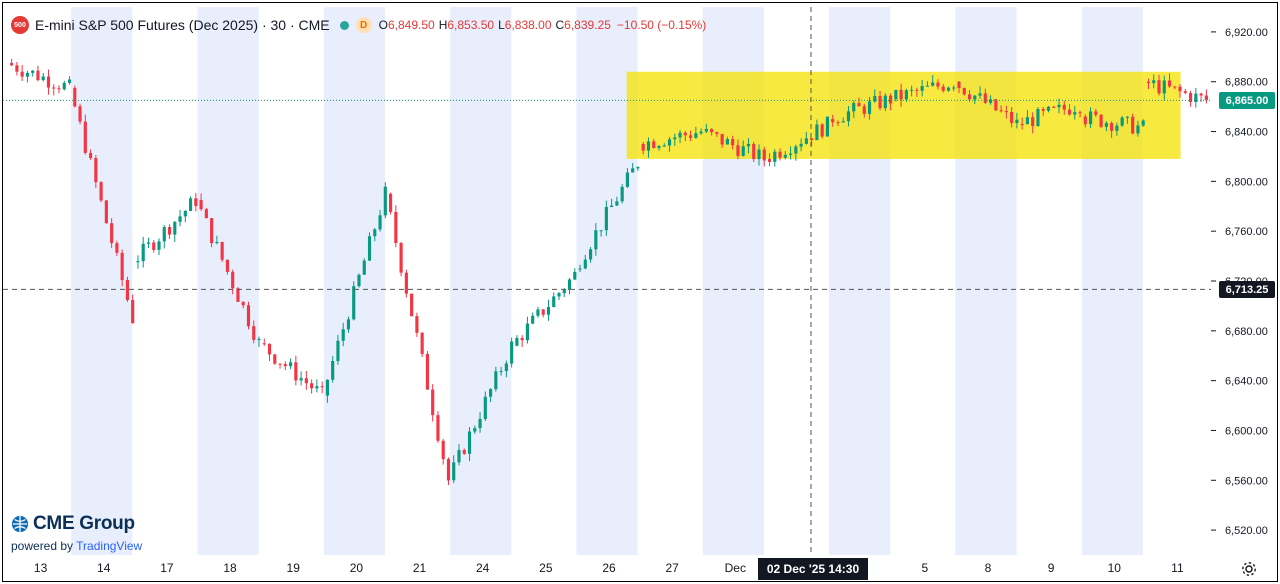  What do you see at coordinates (20, 524) in the screenshot?
I see `cme-globe-icon` at bounding box center [20, 524].